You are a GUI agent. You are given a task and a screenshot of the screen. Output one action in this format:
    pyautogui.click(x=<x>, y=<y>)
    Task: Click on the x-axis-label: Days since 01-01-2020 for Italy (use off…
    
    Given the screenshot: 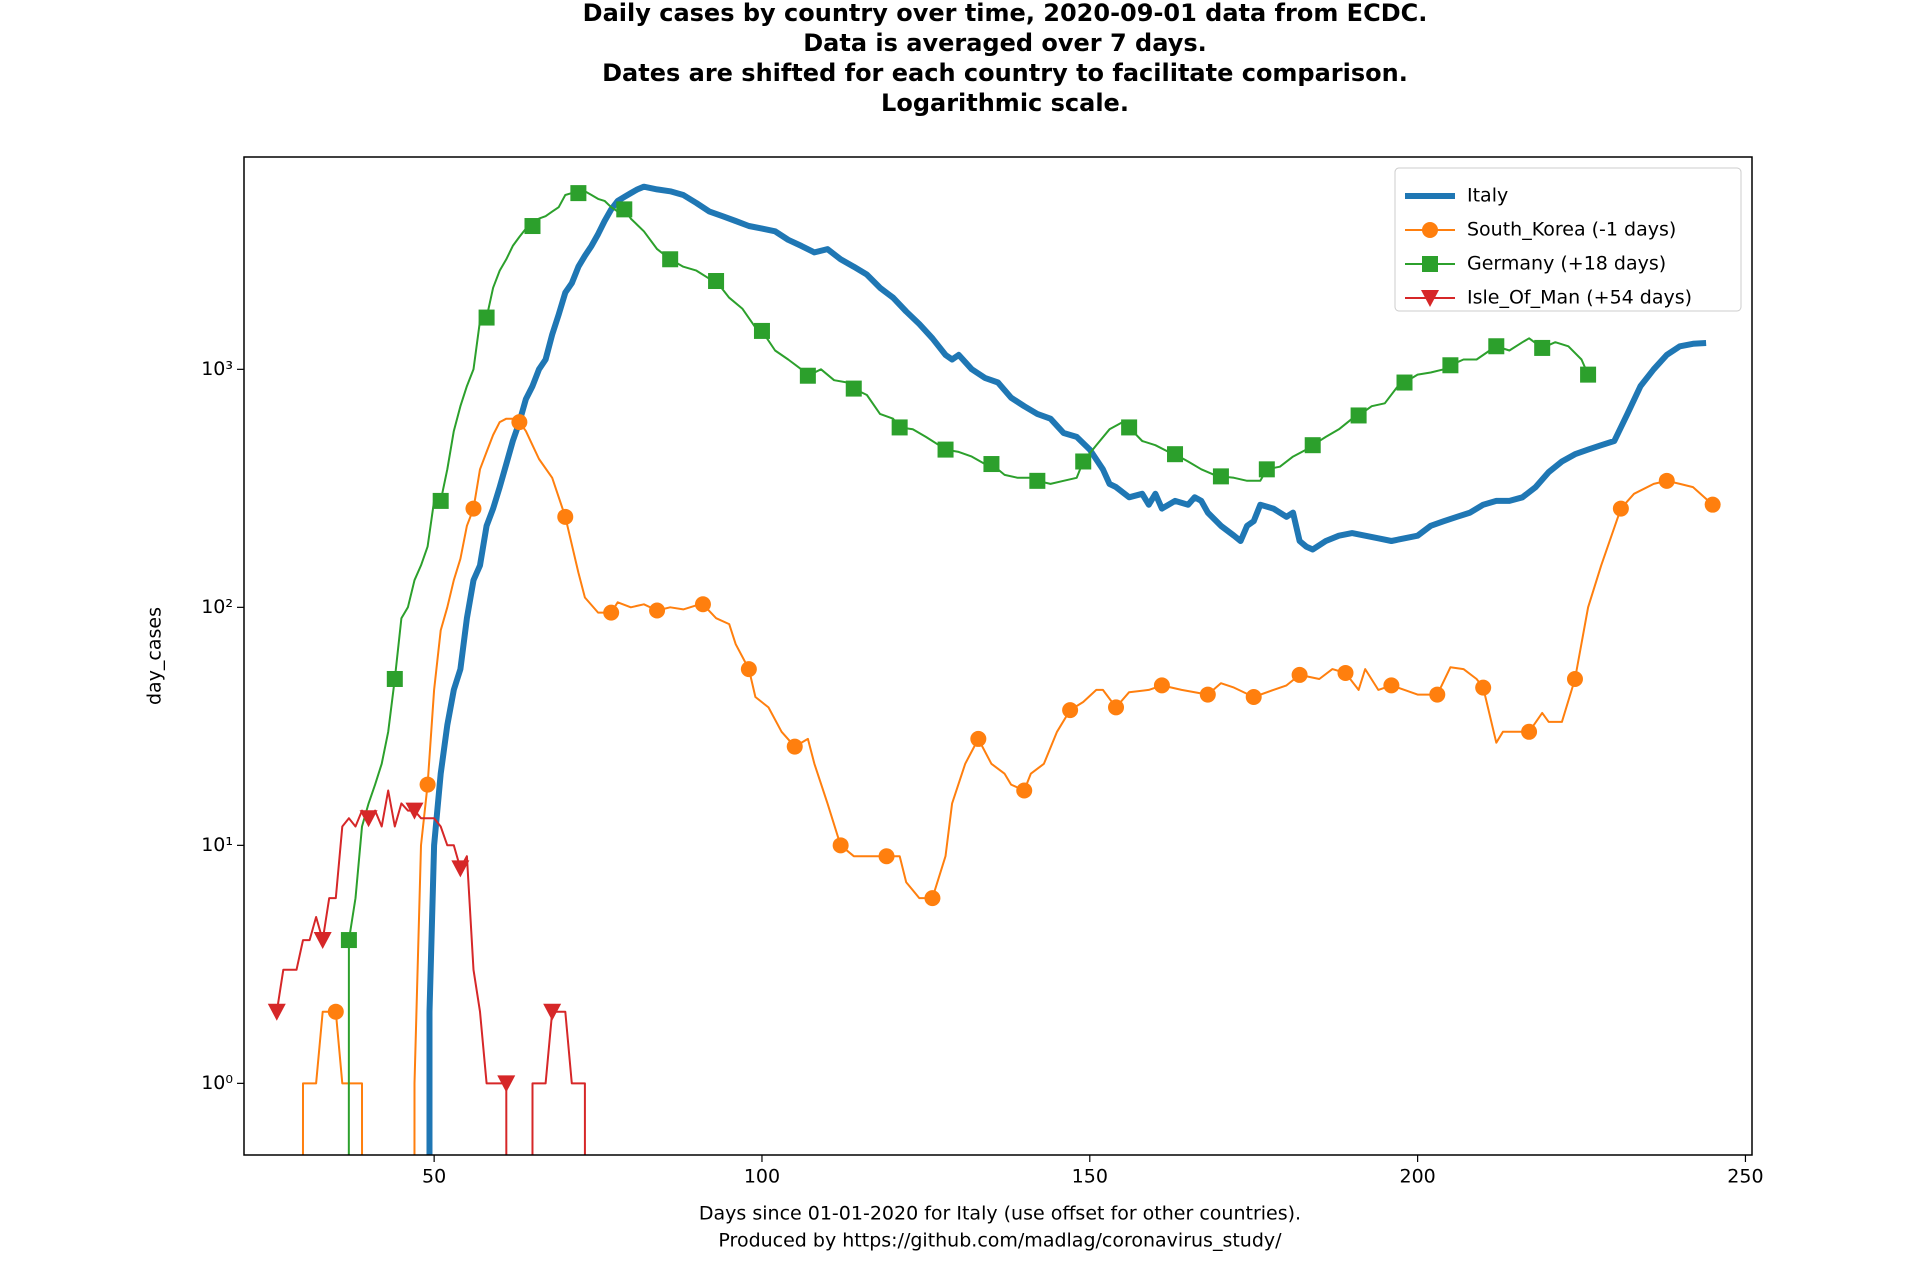 What is the action you would take?
    pyautogui.click(x=1000, y=1214)
    